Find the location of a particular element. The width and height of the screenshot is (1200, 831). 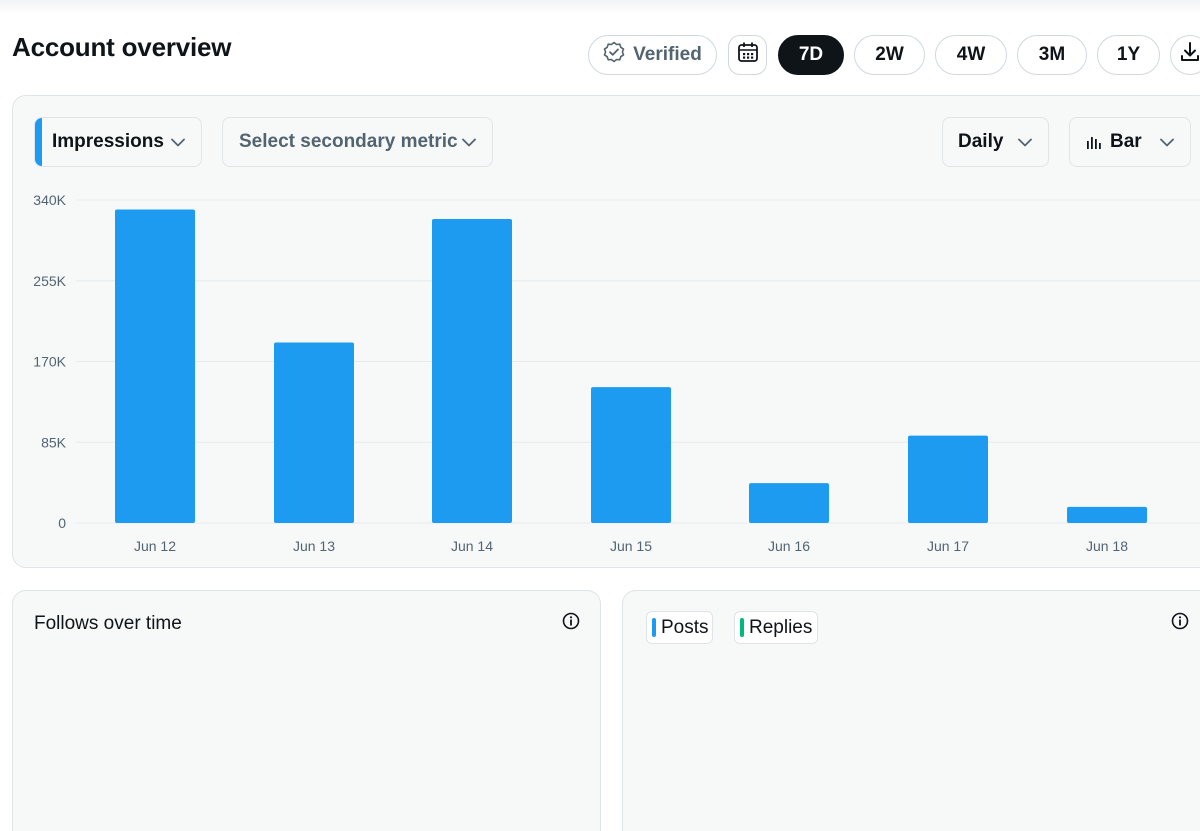

primary-metric-dropdown: Impressions is located at coordinates (118, 142).